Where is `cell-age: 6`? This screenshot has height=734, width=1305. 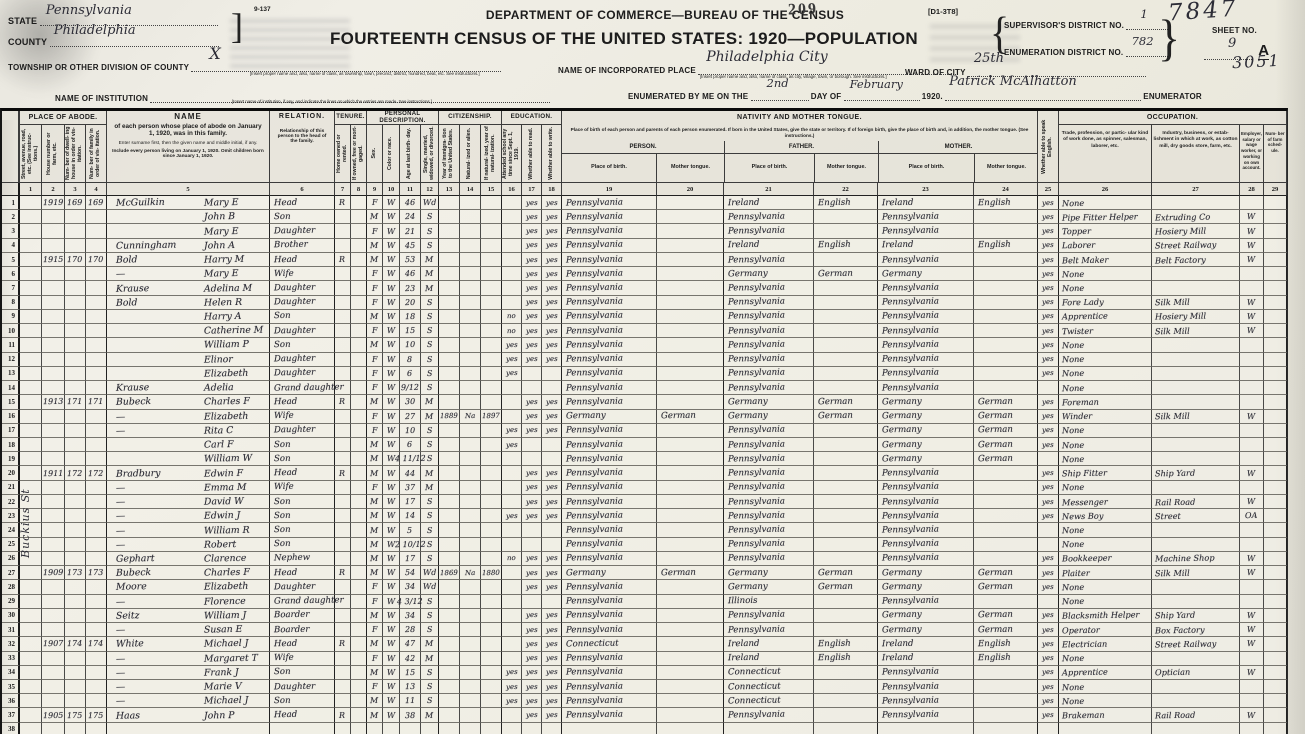
cell-age: 6 is located at coordinates (410, 445).